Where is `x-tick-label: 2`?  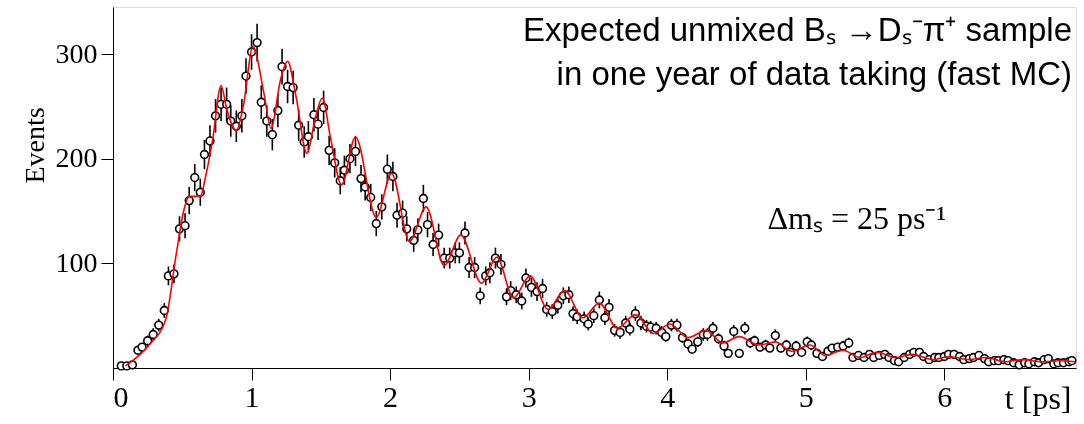
x-tick-label: 2 is located at coordinates (391, 396).